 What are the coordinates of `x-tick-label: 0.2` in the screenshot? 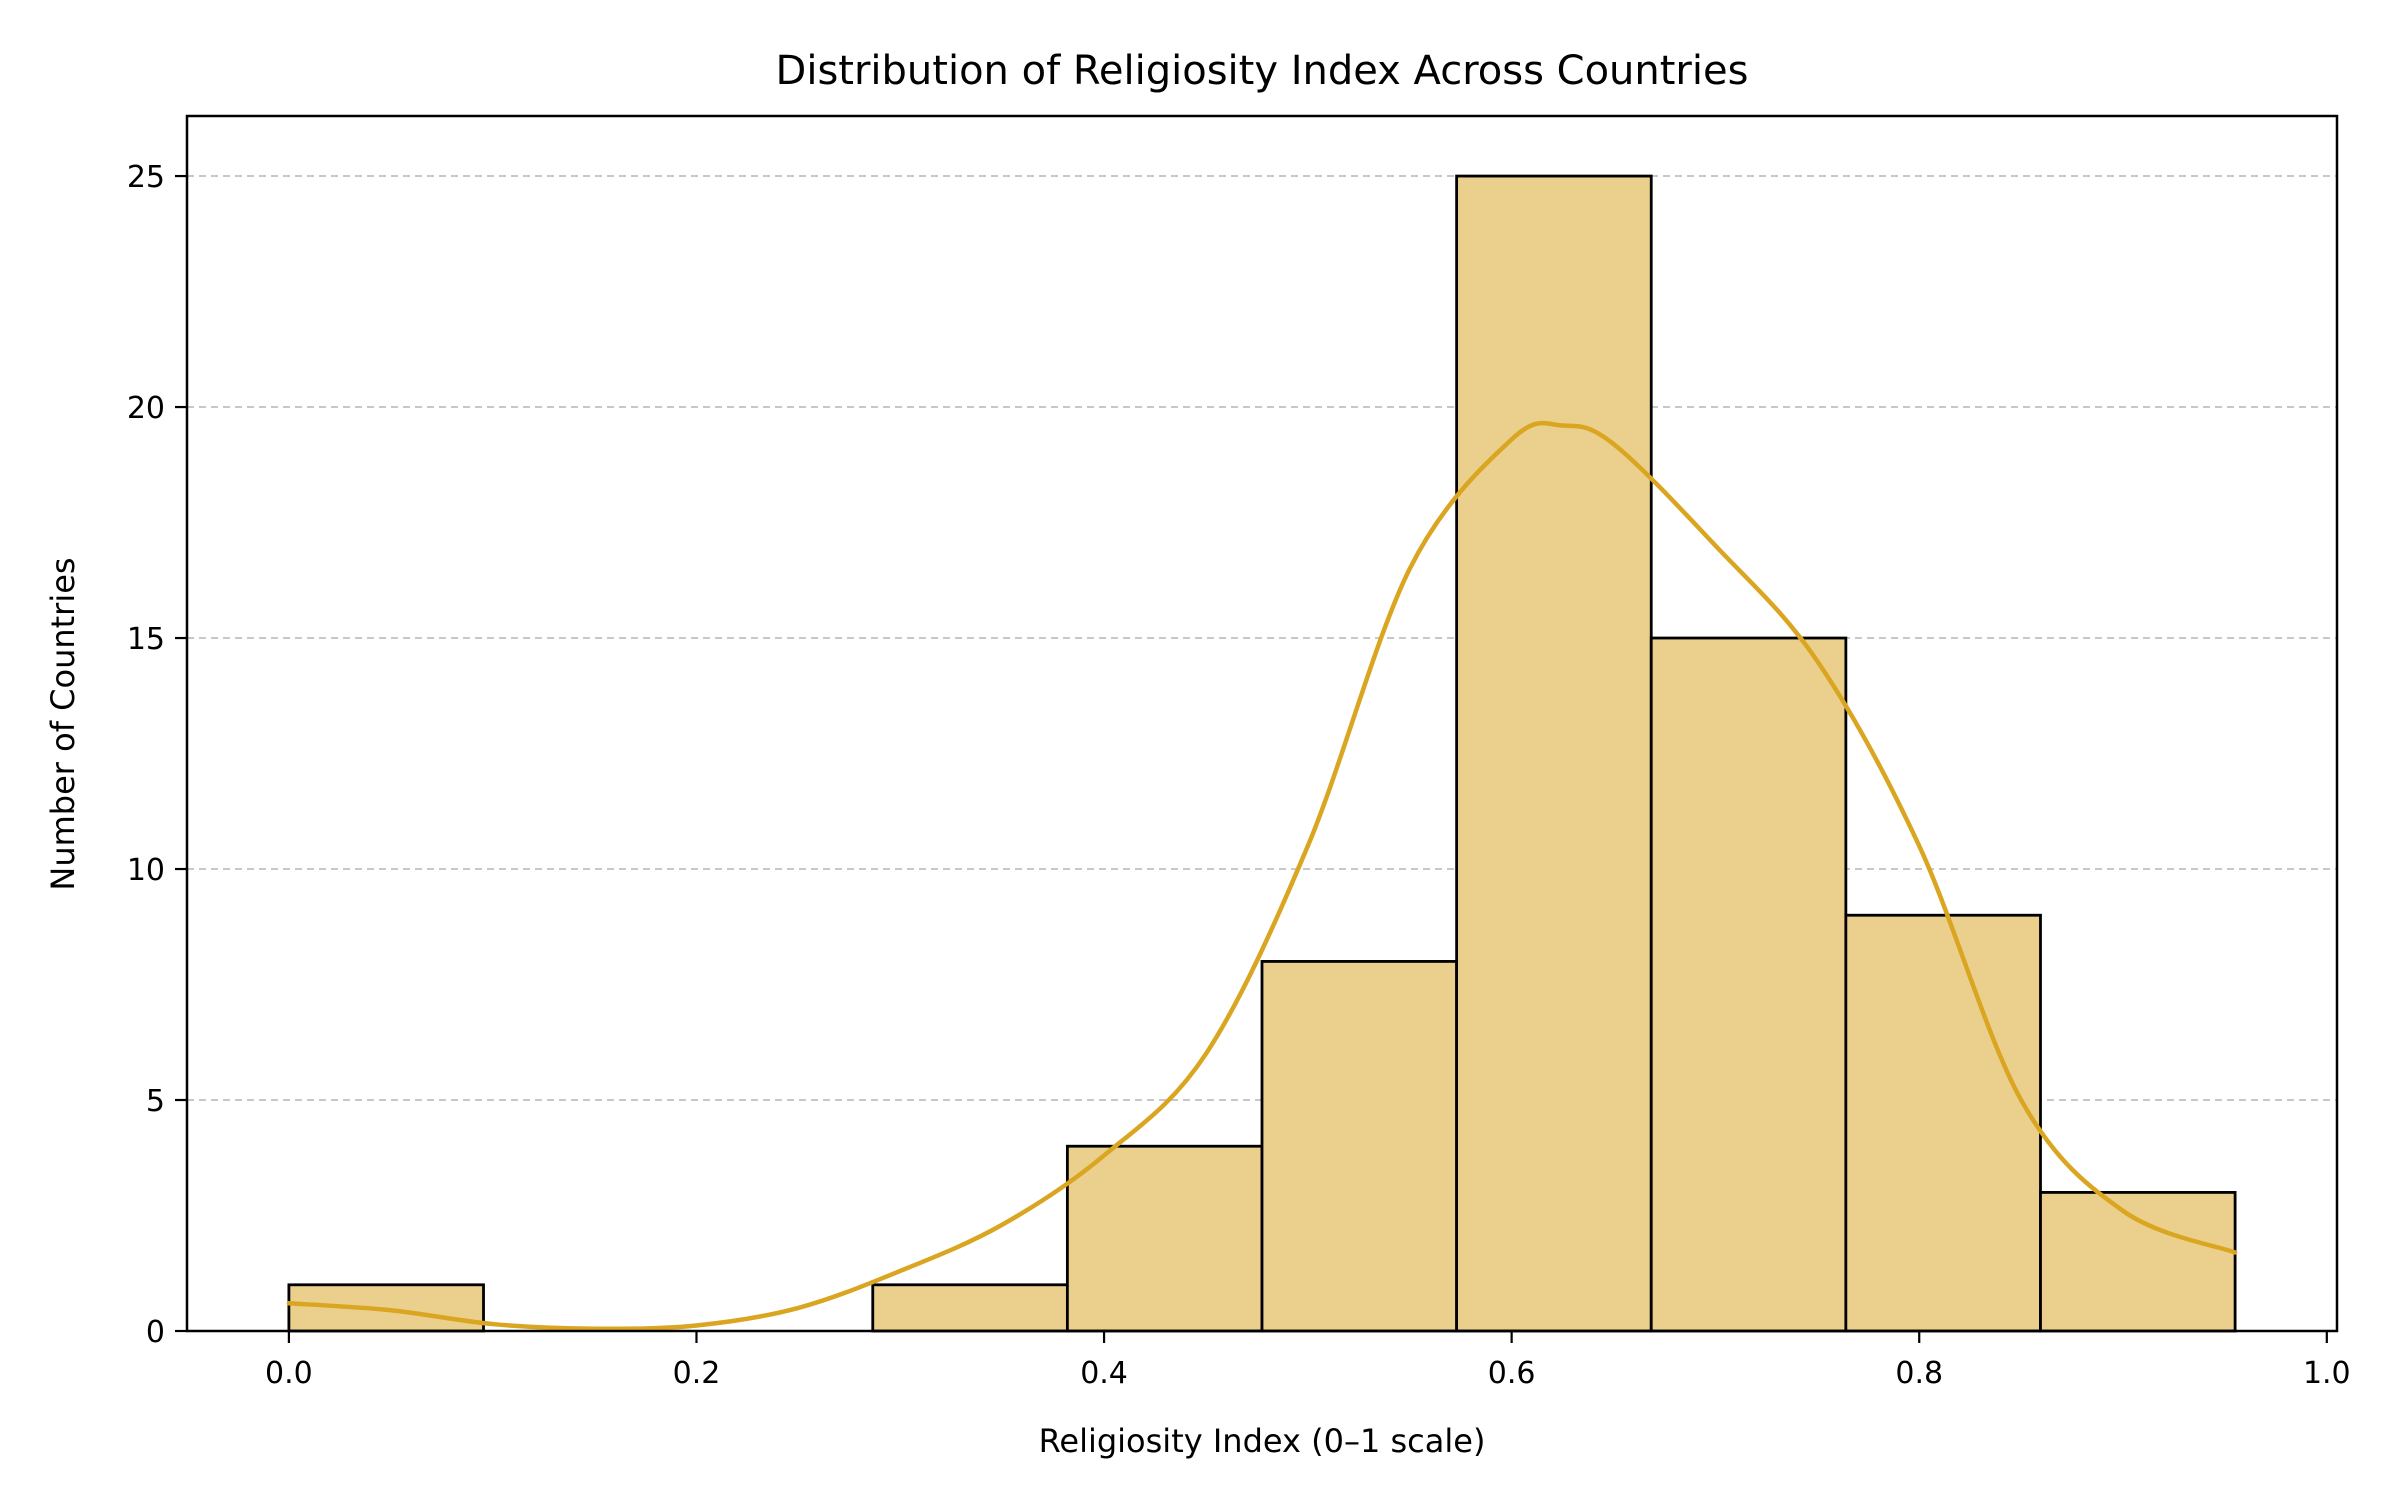 It's located at (697, 1373).